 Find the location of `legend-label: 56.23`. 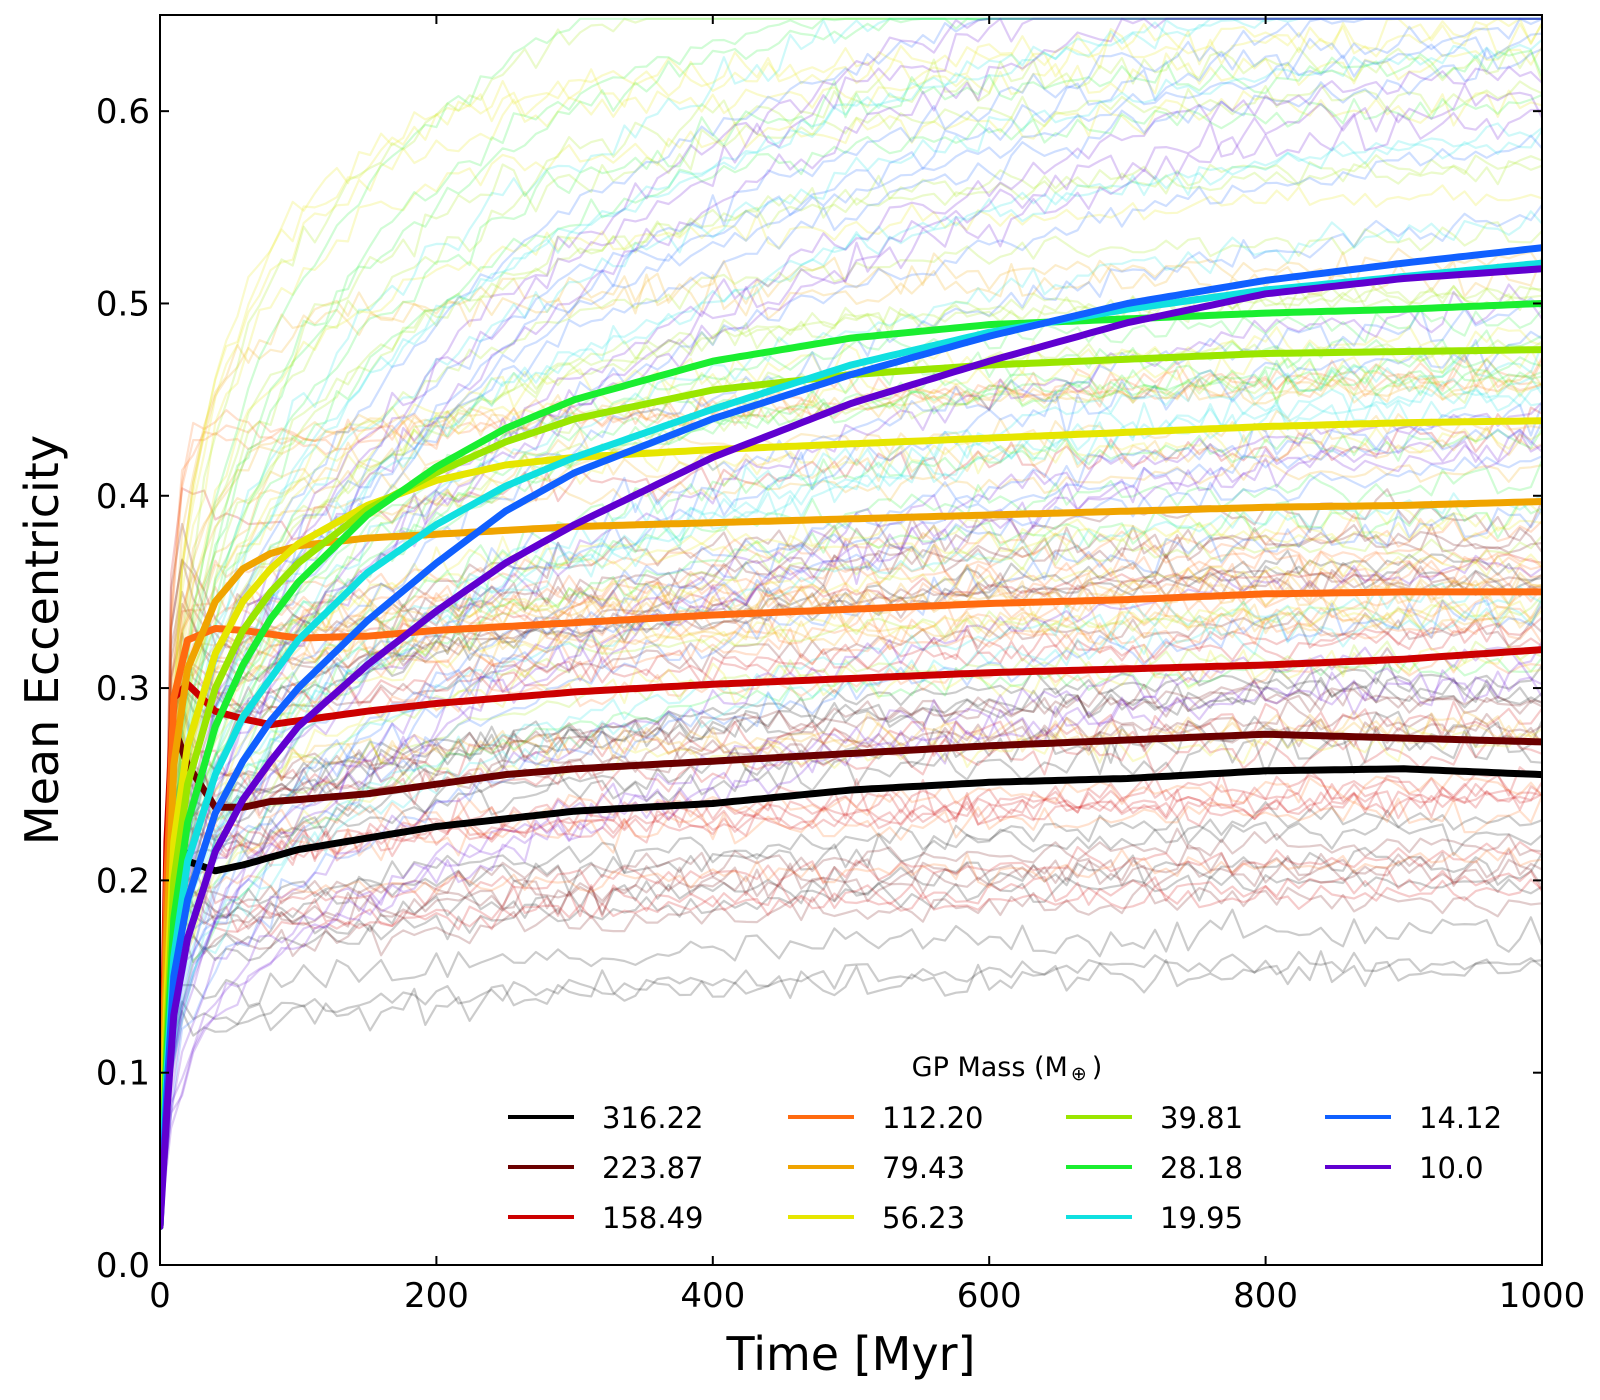

legend-label: 56.23 is located at coordinates (923, 1218).